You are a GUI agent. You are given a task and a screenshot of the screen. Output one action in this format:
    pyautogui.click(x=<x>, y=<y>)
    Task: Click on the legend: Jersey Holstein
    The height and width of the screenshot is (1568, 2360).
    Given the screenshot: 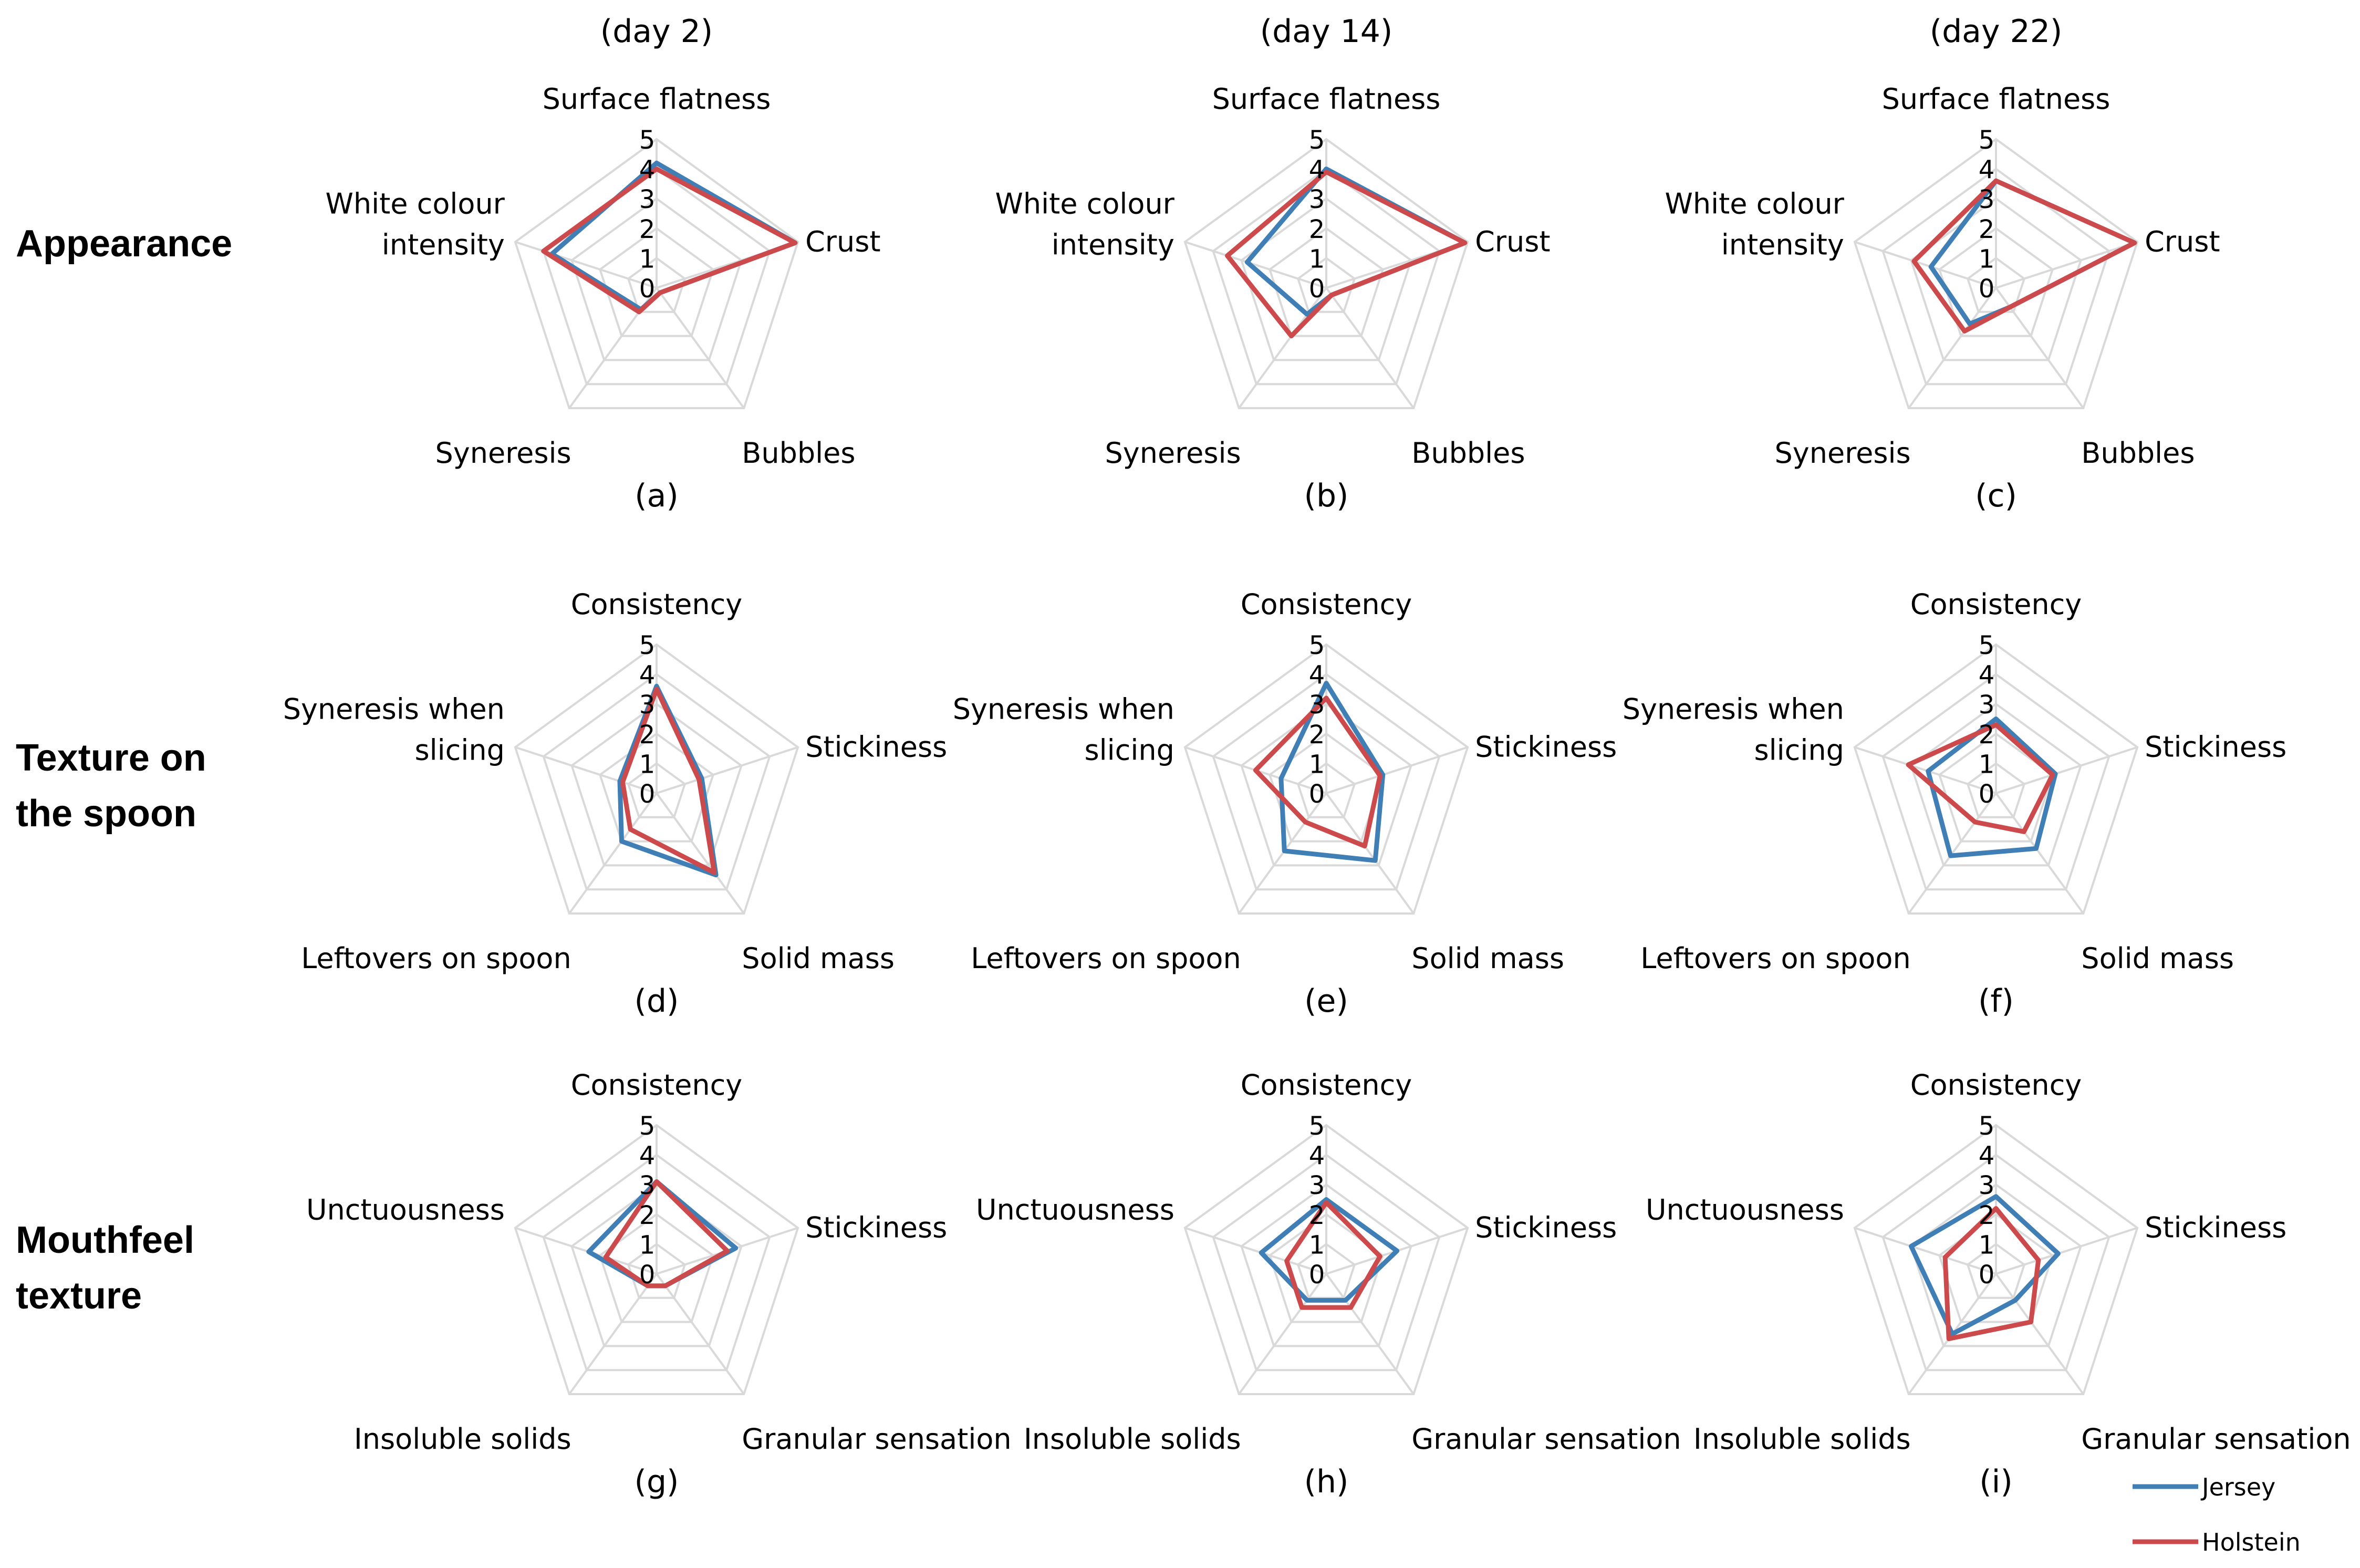 What is the action you would take?
    pyautogui.click(x=2217, y=1514)
    